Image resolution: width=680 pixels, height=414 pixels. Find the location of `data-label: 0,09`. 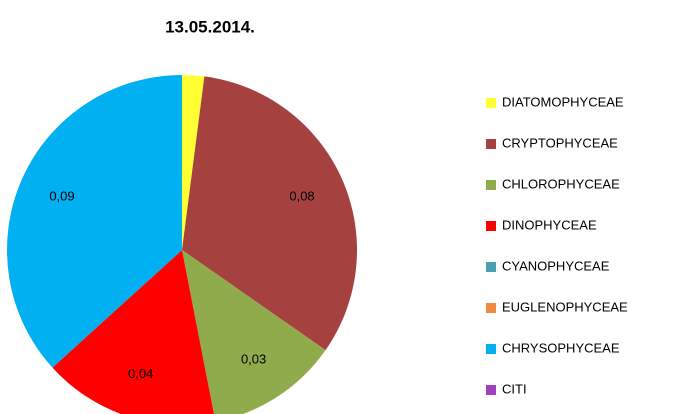

data-label: 0,09 is located at coordinates (61, 195).